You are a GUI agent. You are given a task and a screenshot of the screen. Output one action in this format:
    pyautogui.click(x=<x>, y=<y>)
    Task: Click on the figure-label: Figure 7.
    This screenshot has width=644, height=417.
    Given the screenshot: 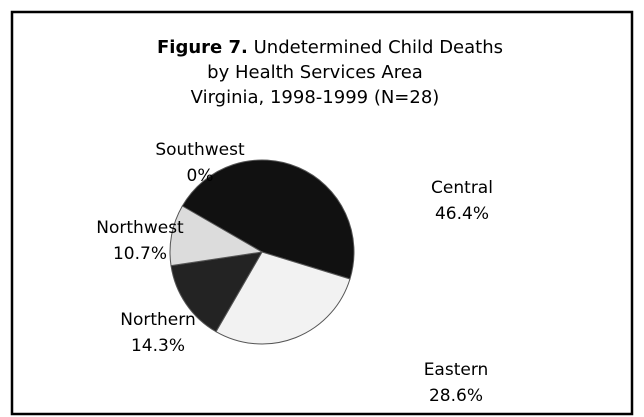 What is the action you would take?
    pyautogui.click(x=202, y=47)
    